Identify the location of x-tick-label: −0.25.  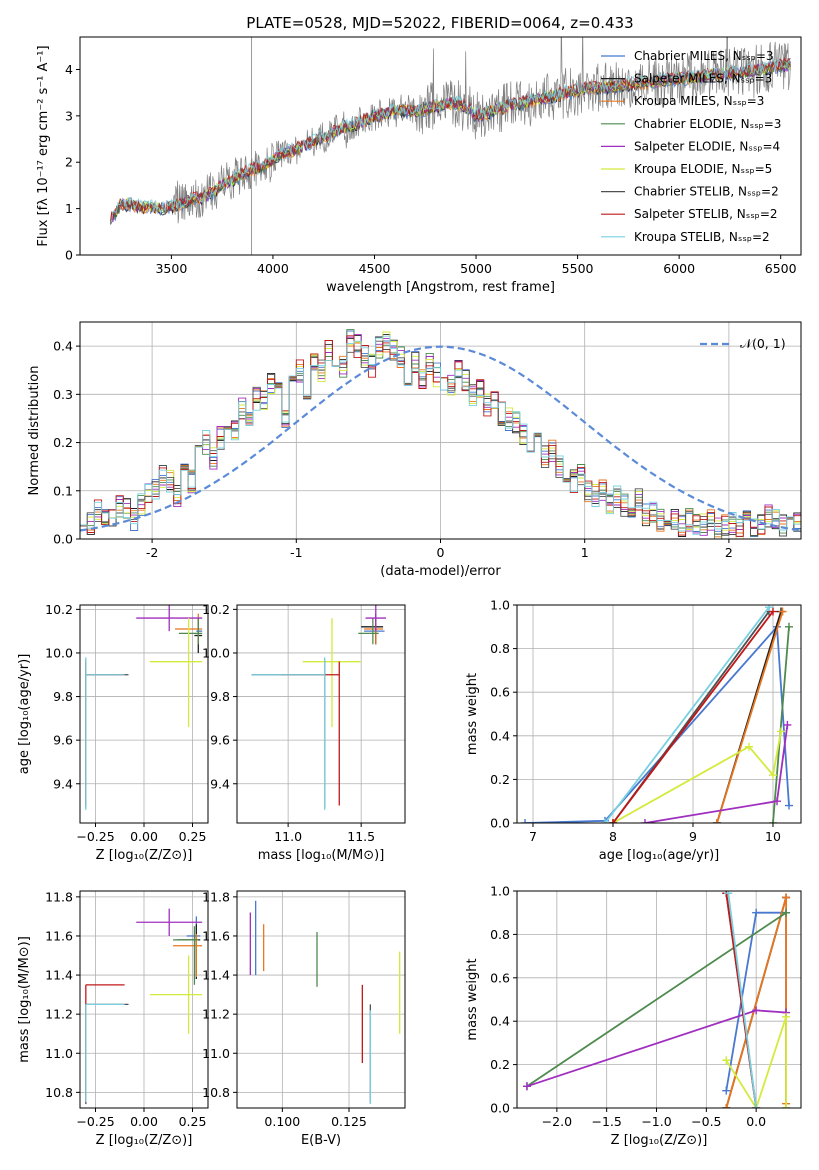
(95, 836).